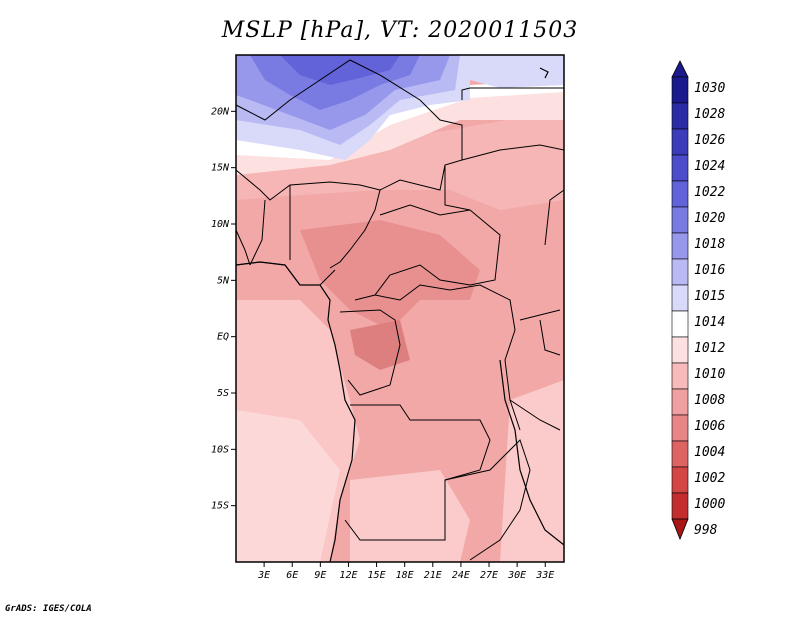 This screenshot has height=618, width=800. Describe the element at coordinates (709, 374) in the screenshot. I see `colorbar-label: 1010` at that location.